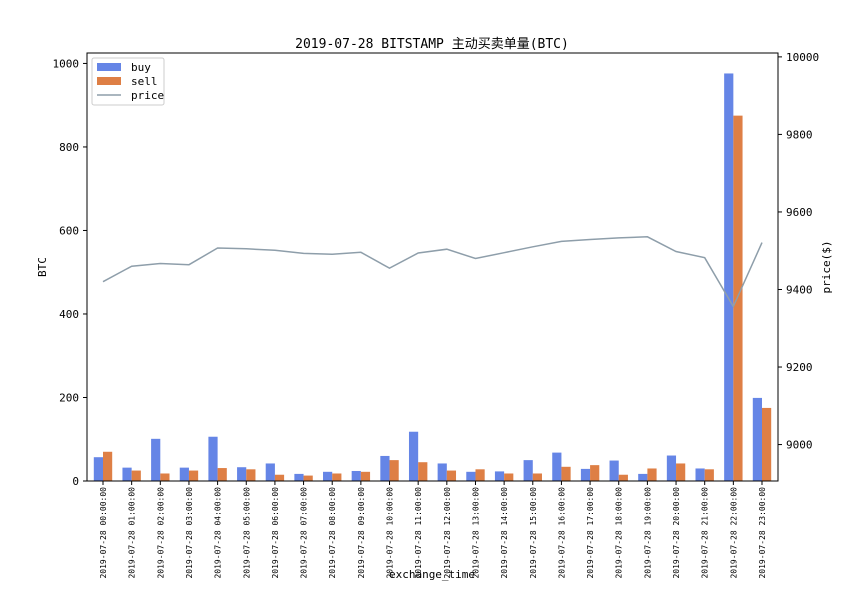 This screenshot has width=864, height=597. What do you see at coordinates (144, 81) in the screenshot?
I see `legend-label-sell: sell` at bounding box center [144, 81].